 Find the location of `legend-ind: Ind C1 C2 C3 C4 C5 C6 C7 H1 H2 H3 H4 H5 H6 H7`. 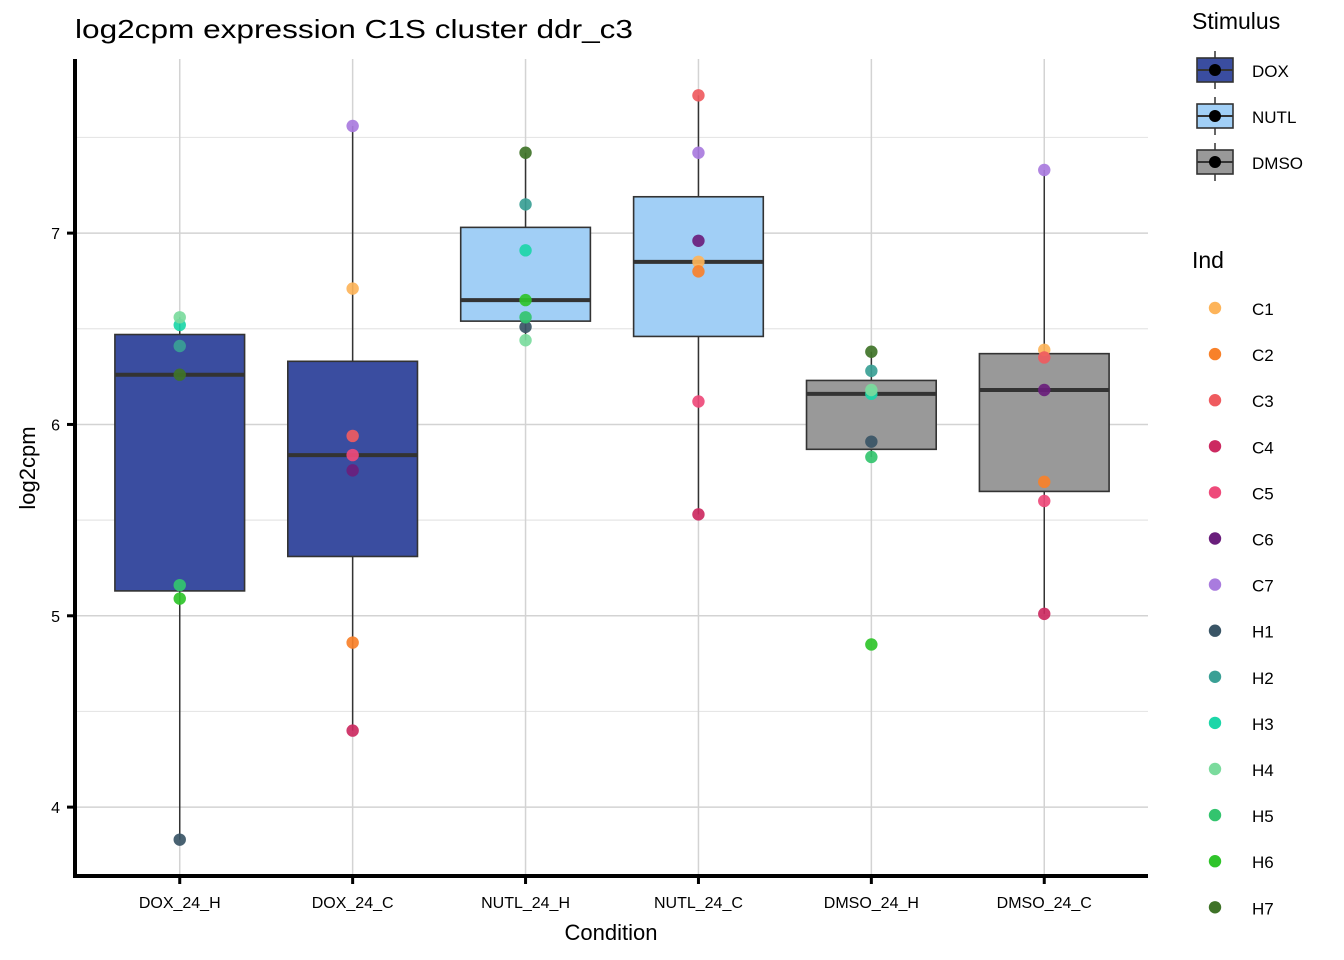

legend-ind: Ind C1 C2 C3 C4 C5 C6 C7 H1 H2 H3 H4 H5 H6 H7 is located at coordinates (1233, 582).